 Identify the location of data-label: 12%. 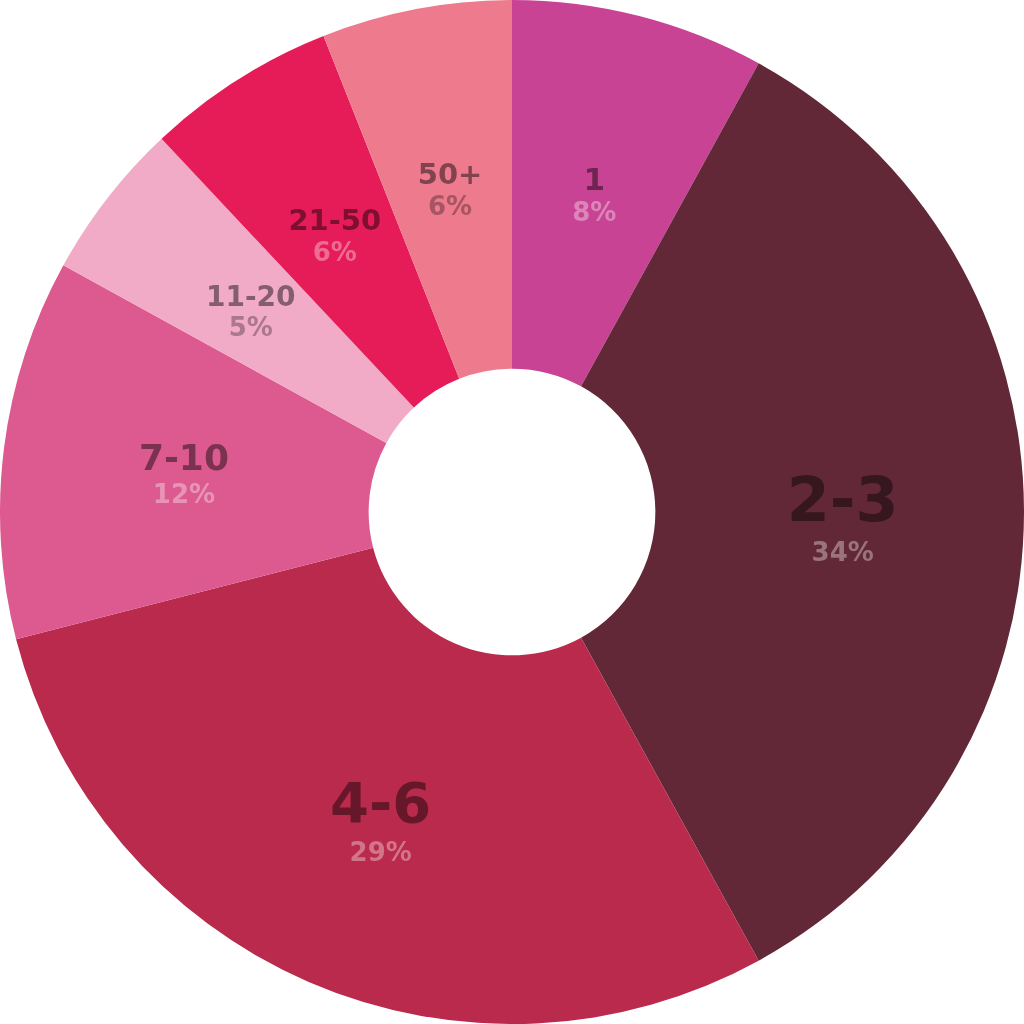
(184, 494).